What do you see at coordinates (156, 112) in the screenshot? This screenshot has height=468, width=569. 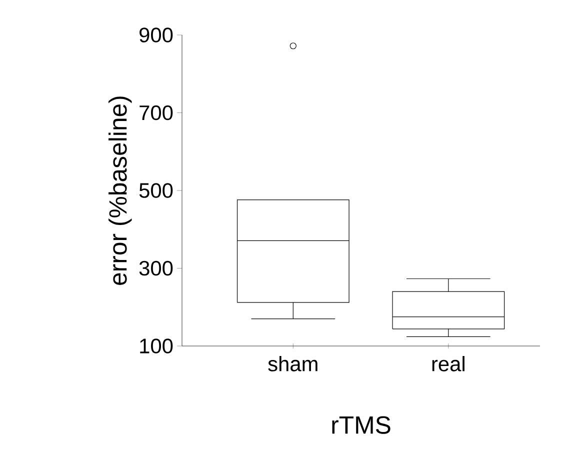 I see `y-tick-label: 700` at bounding box center [156, 112].